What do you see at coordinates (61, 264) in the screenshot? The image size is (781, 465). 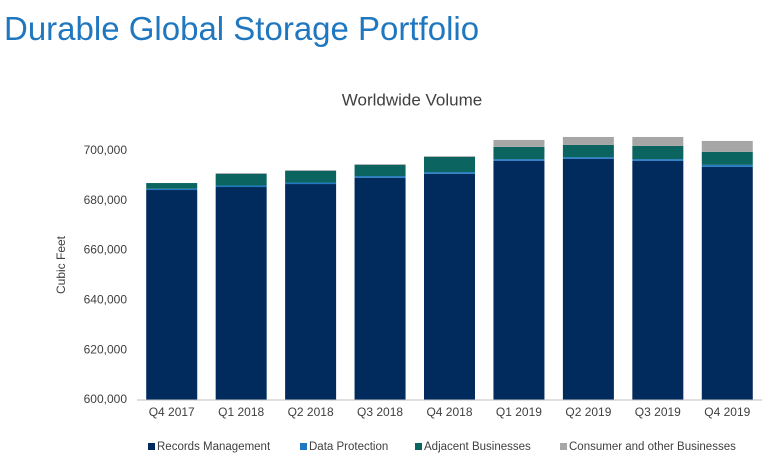 I see `y-axis-label: Cubic Feet` at bounding box center [61, 264].